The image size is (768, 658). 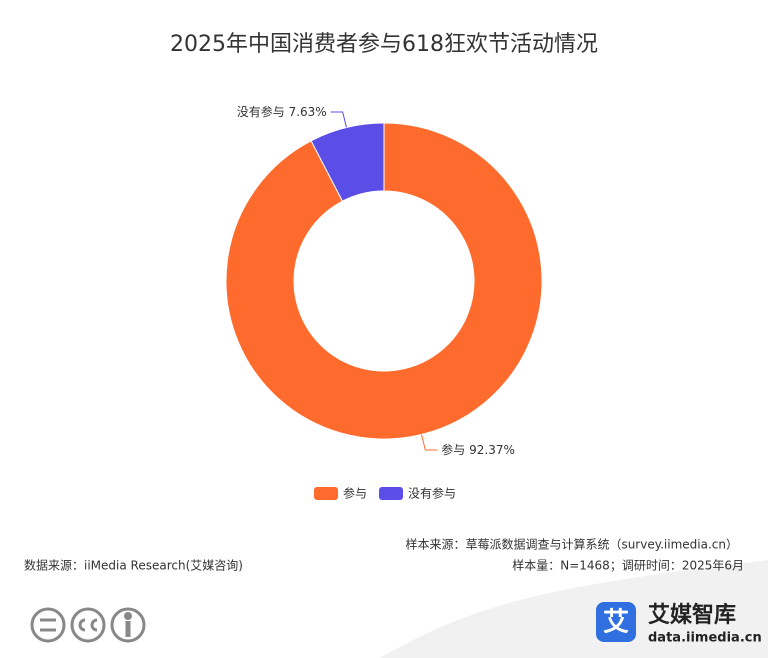 What do you see at coordinates (628, 565) in the screenshot?
I see `sample-info: 样本量：N=1468；调研时间：2025年6月` at bounding box center [628, 565].